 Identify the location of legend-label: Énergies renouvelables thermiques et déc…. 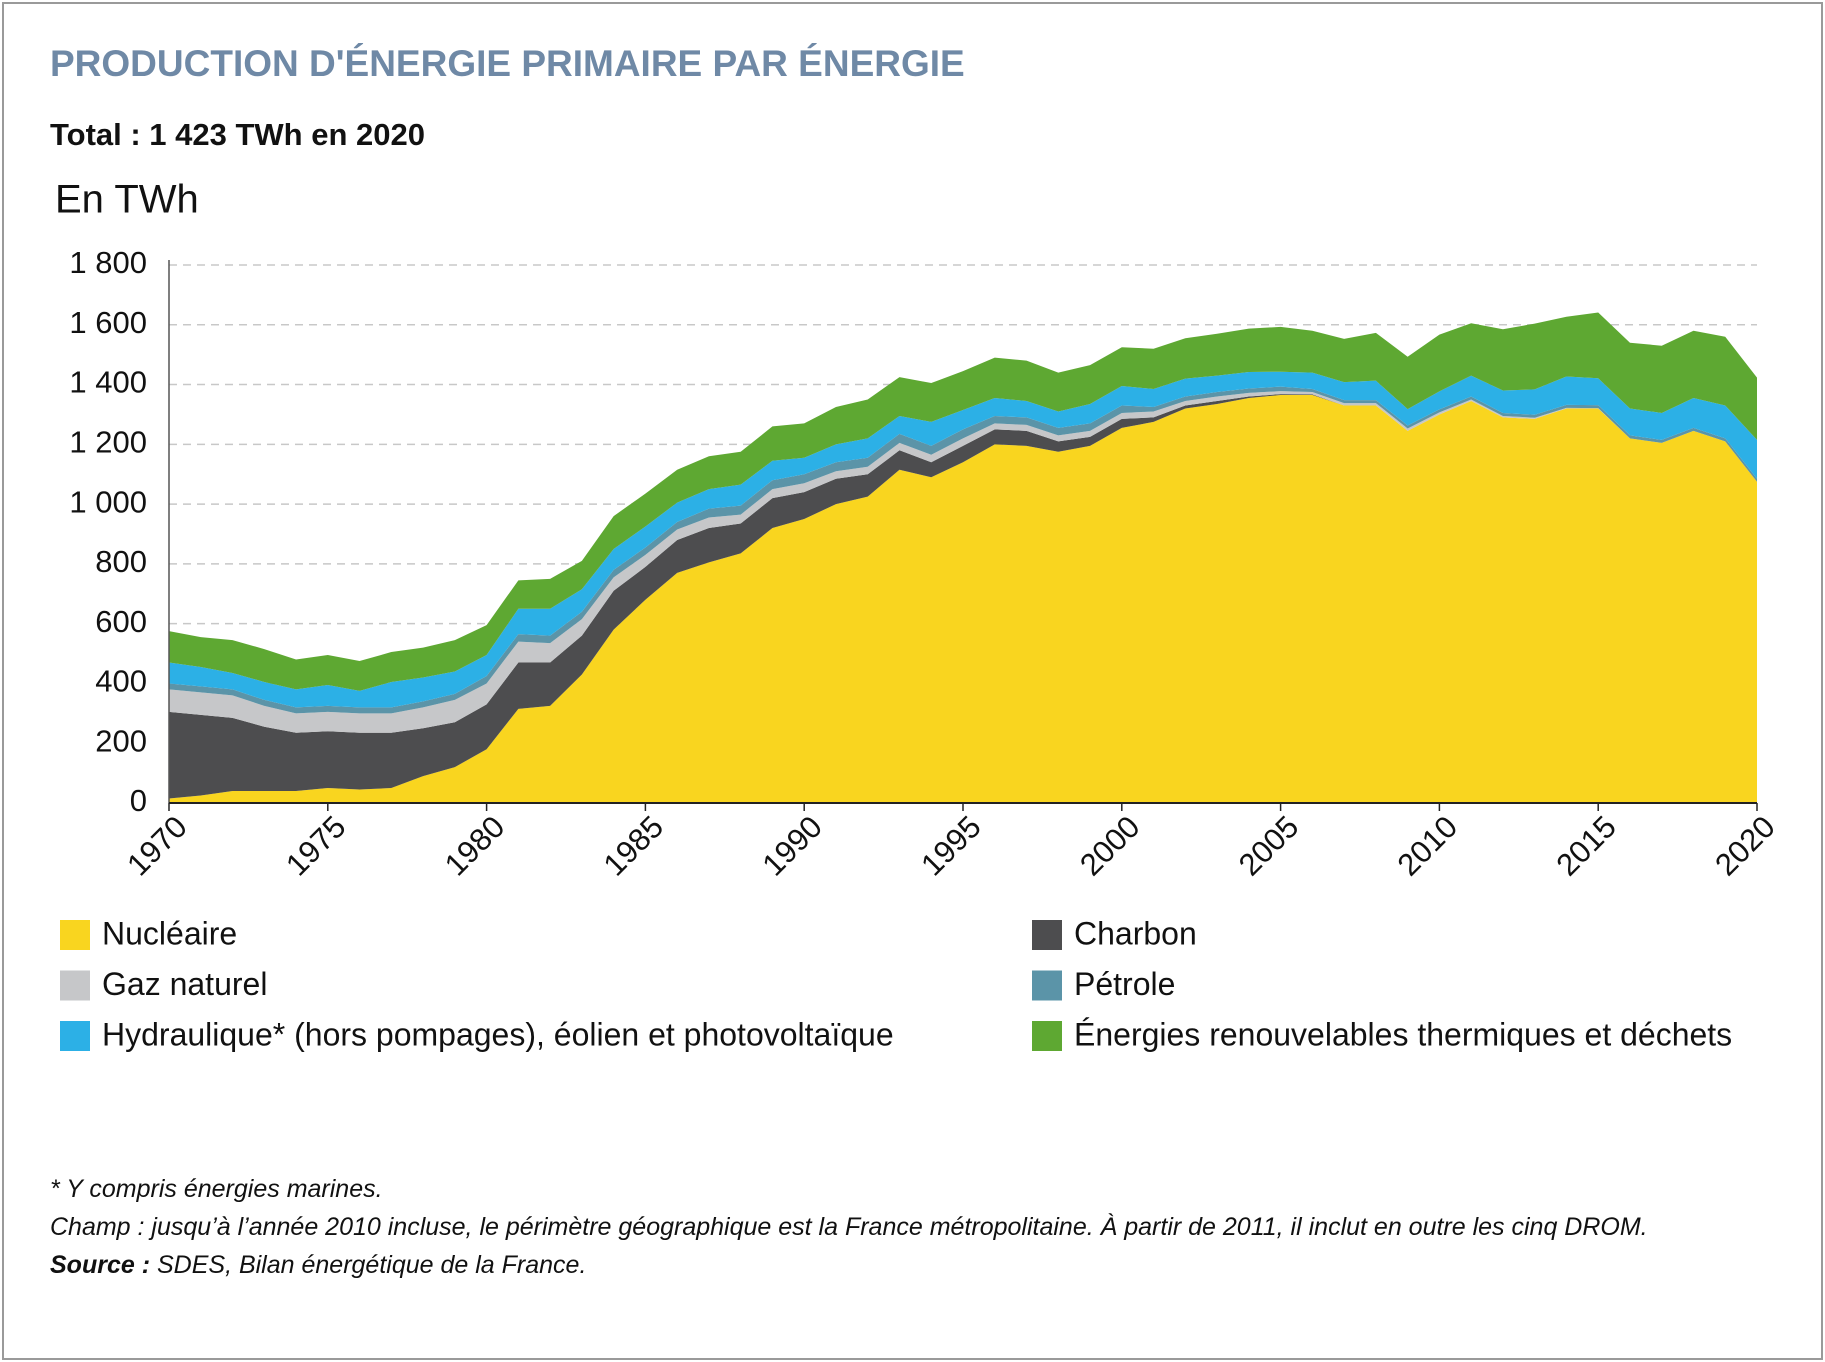
(1403, 1034).